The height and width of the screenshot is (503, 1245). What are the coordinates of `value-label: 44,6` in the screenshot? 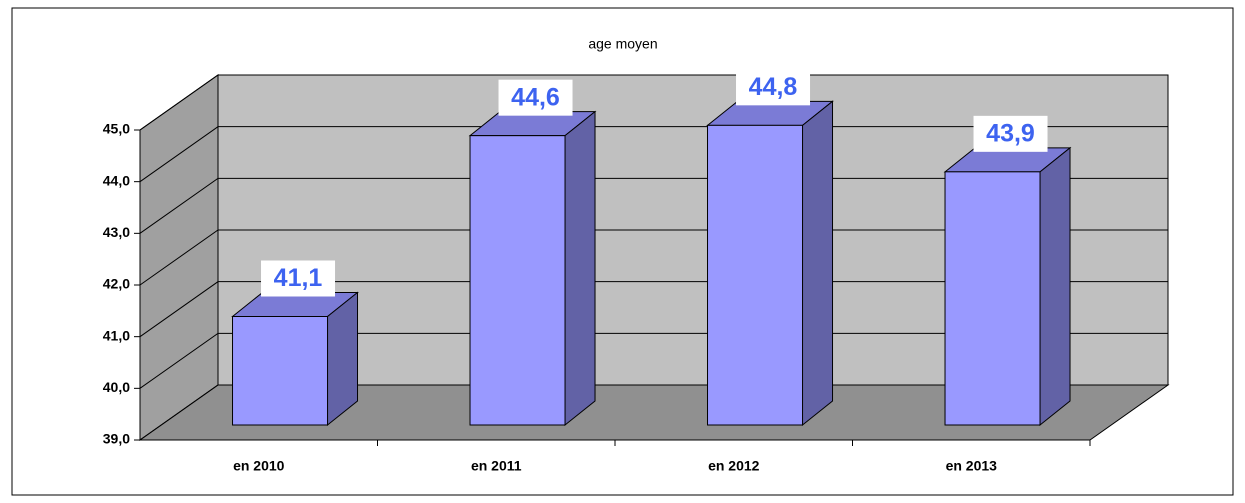 It's located at (535, 97).